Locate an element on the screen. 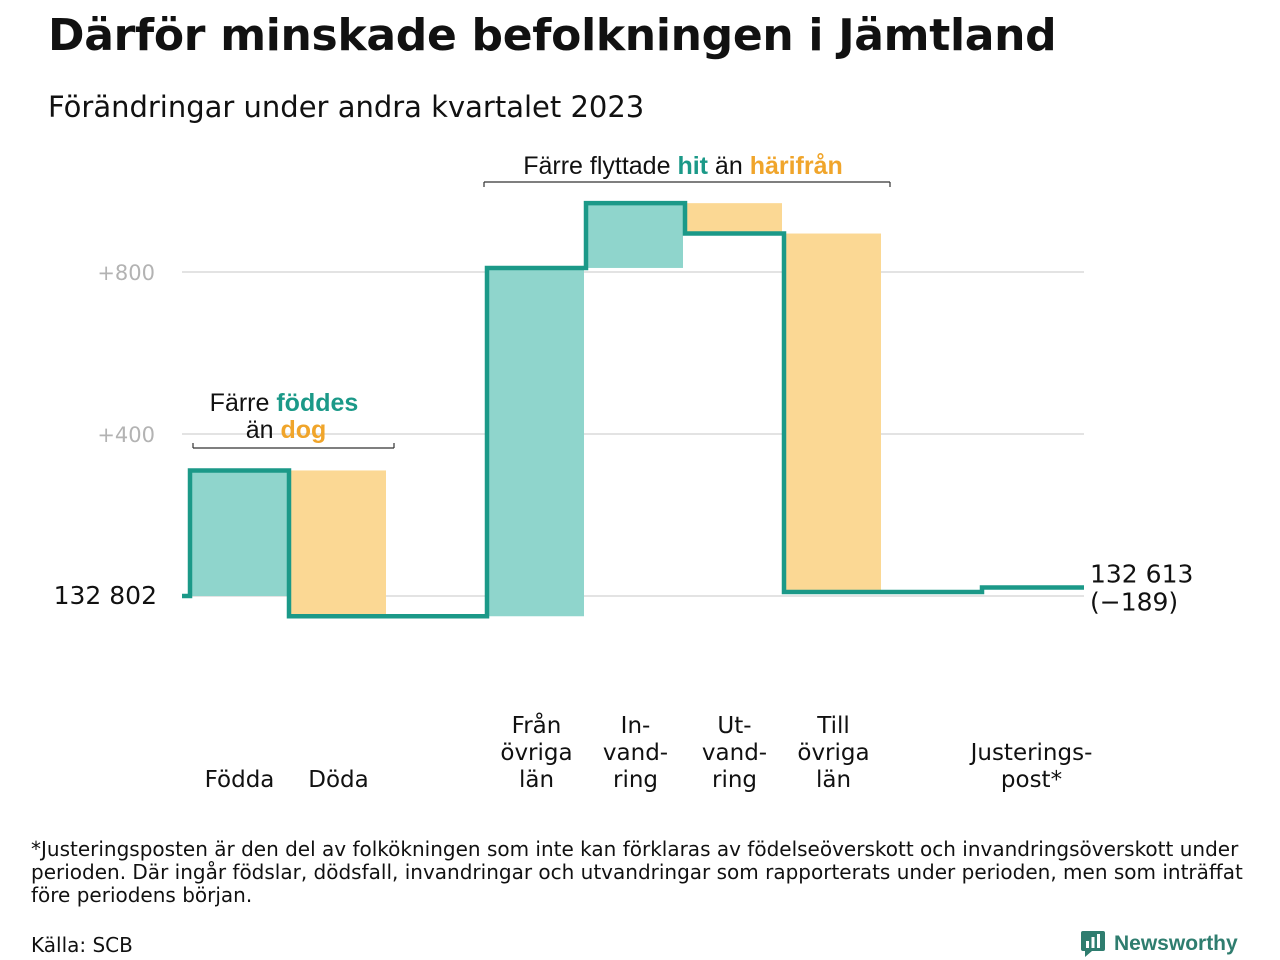 The width and height of the screenshot is (1280, 960). annotation-migration: Färre flyttade hit än härifrån is located at coordinates (687, 169).